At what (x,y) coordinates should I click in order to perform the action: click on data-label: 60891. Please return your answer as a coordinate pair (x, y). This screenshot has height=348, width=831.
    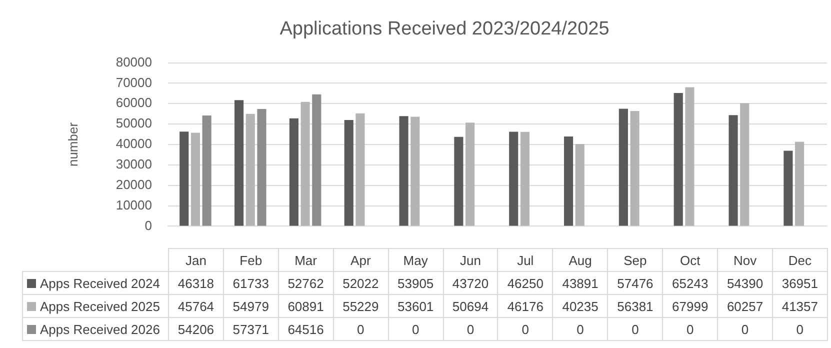
    Looking at the image, I should click on (306, 306).